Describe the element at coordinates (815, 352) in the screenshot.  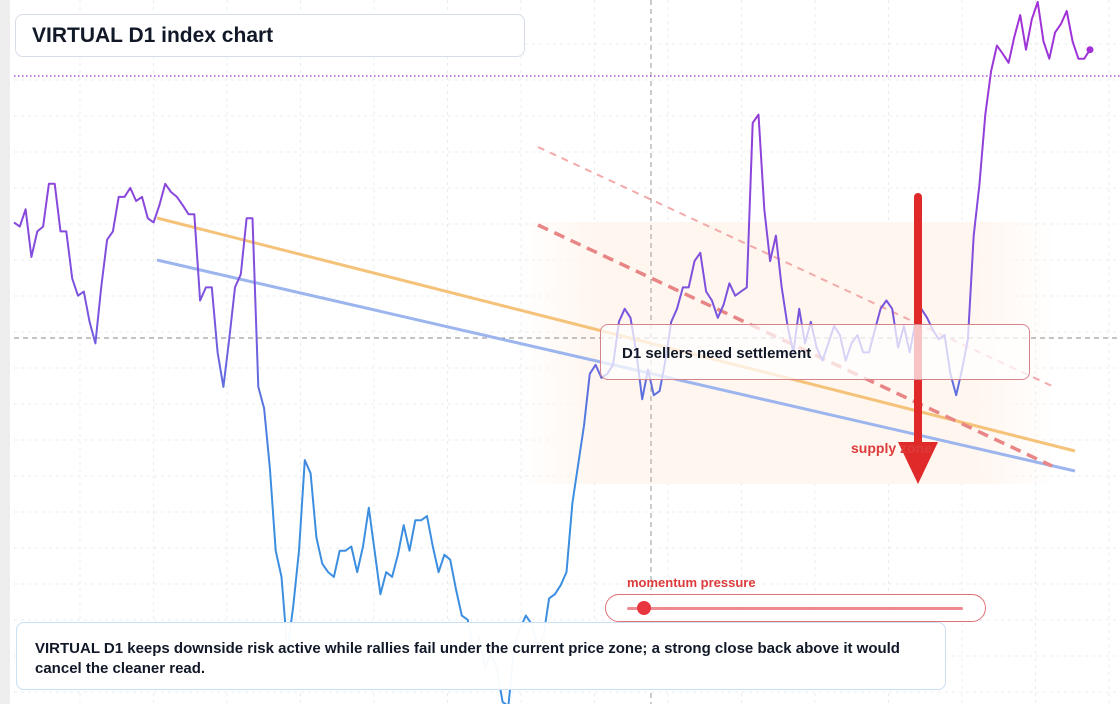
I see `settlement-callout: D1 sellers need settlement` at that location.